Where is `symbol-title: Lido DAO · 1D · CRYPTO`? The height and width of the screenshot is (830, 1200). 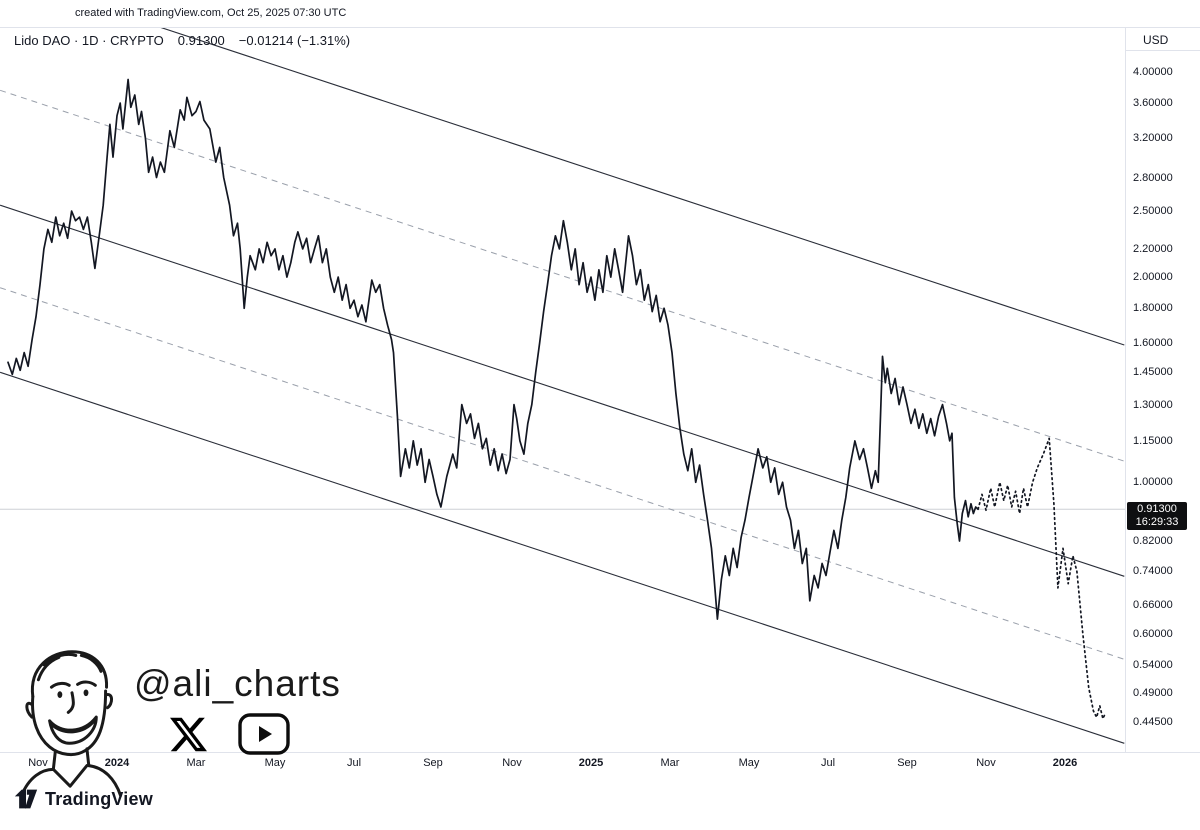
symbol-title: Lido DAO · 1D · CRYPTO is located at coordinates (89, 40).